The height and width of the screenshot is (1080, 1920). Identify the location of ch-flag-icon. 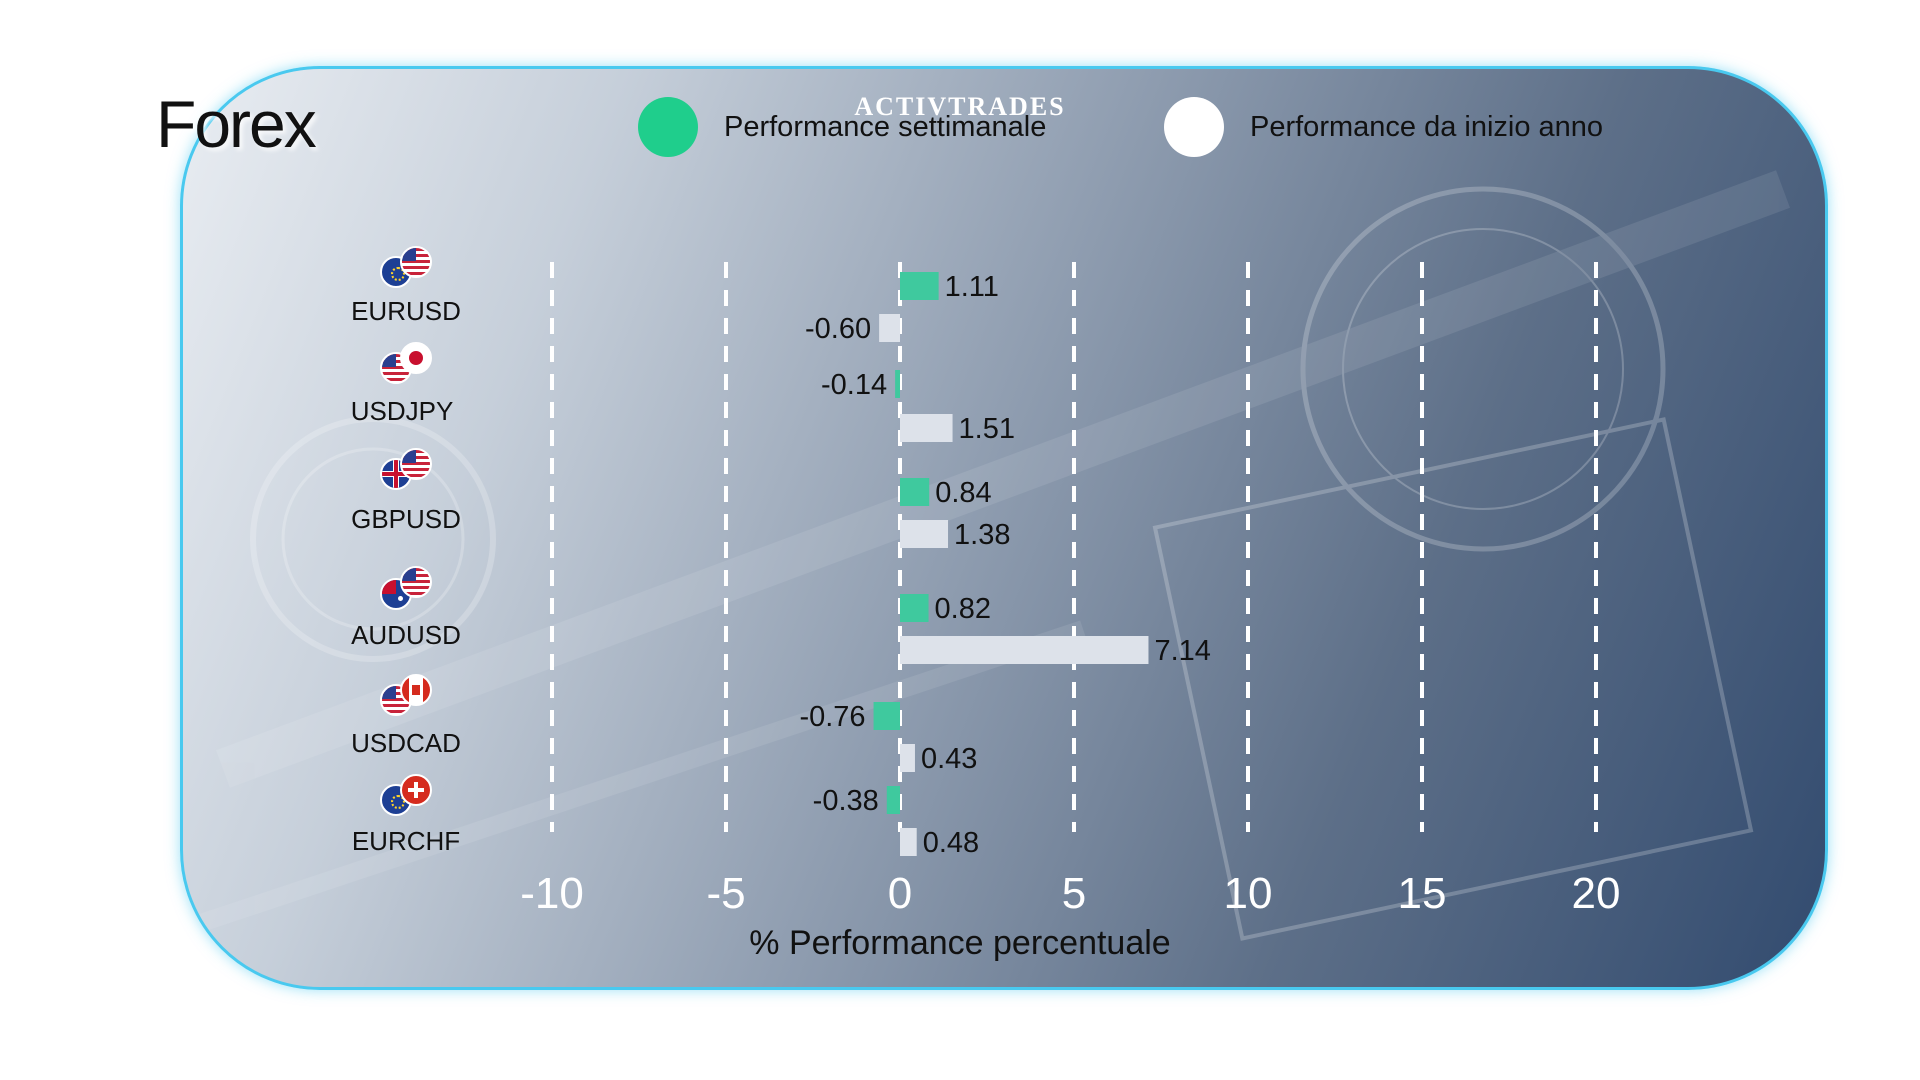
(416, 790).